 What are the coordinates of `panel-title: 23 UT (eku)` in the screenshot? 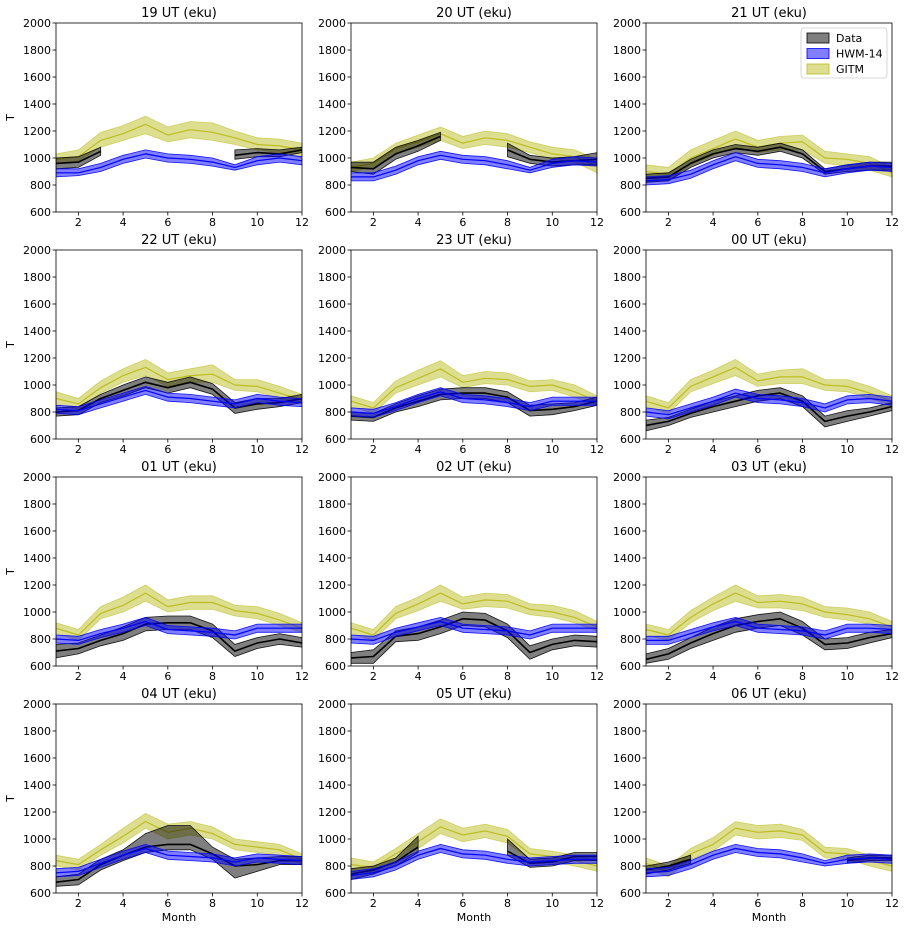 It's located at (474, 240).